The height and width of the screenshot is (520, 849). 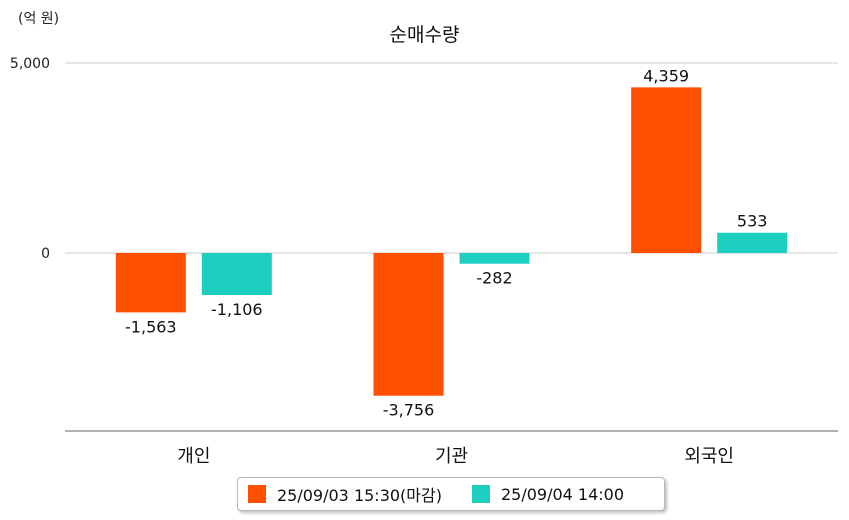 What do you see at coordinates (30, 64) in the screenshot?
I see `y-tick-label: 5,000` at bounding box center [30, 64].